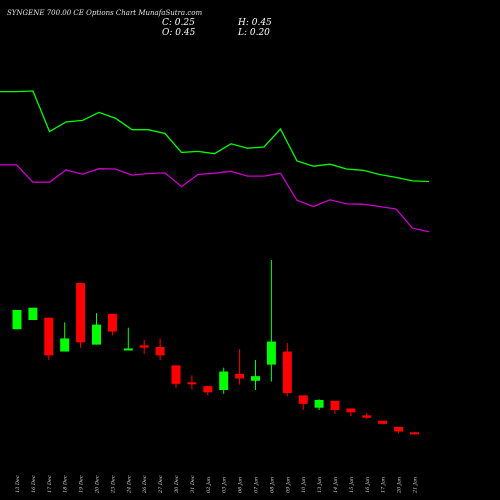 This screenshot has height=500, width=500. I want to click on x-axis-label: 31 Dec, so click(193, 484).